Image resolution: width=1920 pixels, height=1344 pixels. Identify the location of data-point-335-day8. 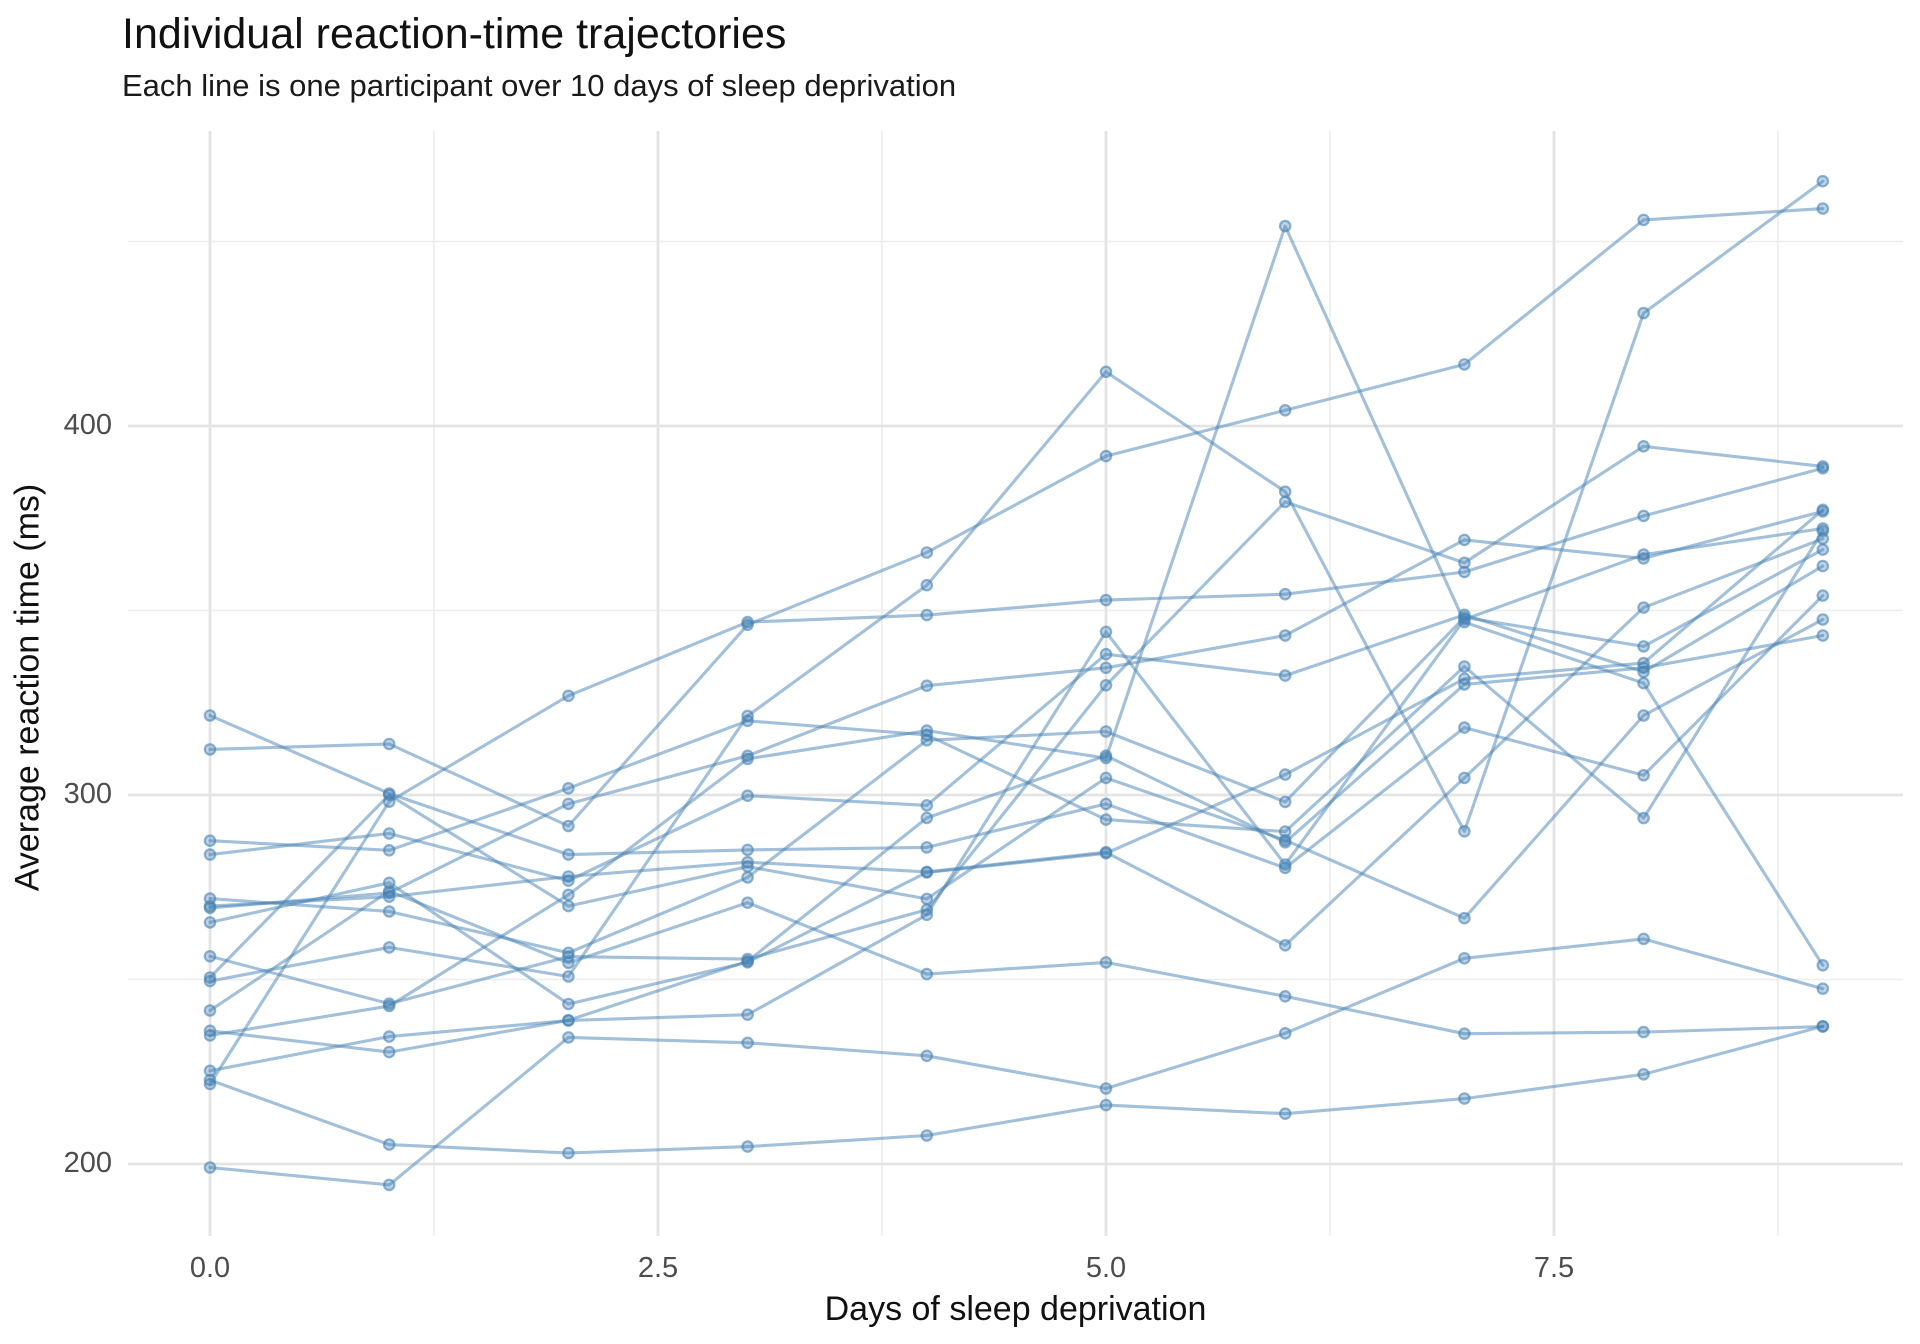
(1643, 1032).